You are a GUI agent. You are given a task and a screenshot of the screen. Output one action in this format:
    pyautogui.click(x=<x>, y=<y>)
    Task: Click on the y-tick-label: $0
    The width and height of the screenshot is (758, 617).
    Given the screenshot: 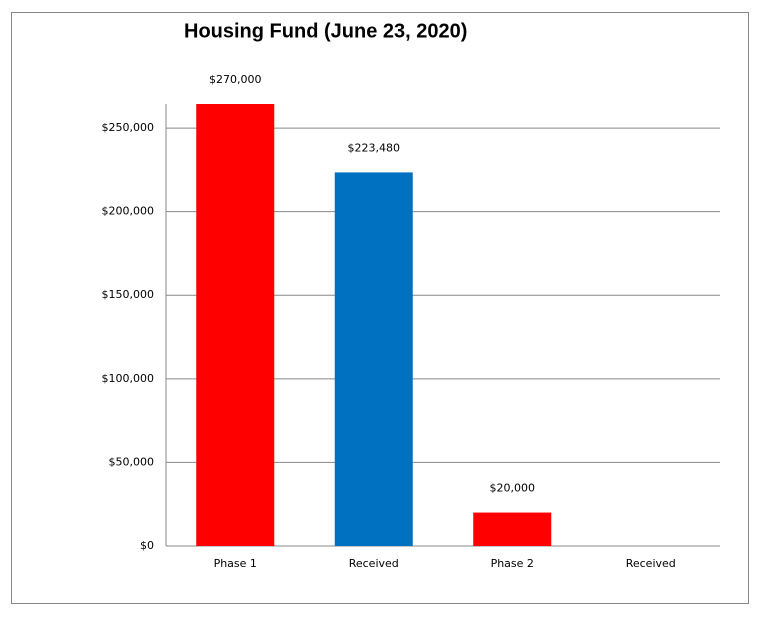 What is the action you would take?
    pyautogui.click(x=147, y=545)
    